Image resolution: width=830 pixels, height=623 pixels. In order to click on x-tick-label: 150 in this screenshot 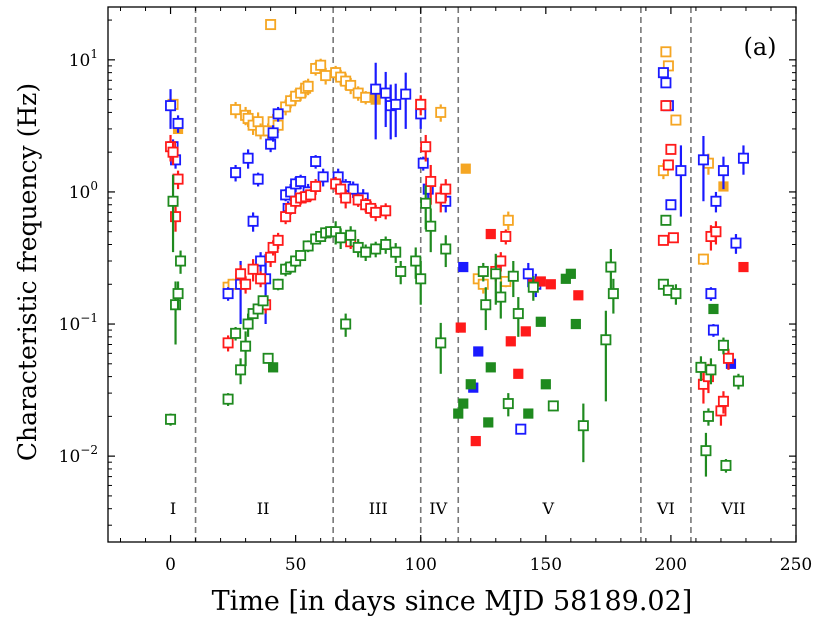, I will do `click(546, 565)`.